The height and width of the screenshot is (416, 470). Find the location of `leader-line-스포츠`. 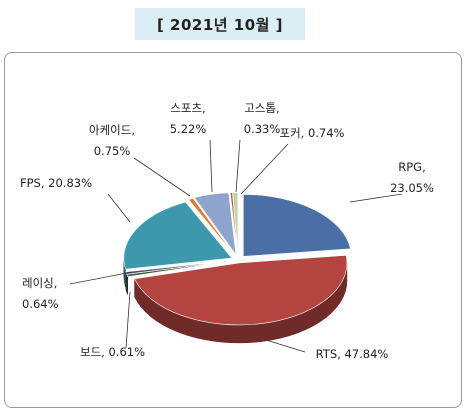

leader-line-스포츠 is located at coordinates (211, 166).